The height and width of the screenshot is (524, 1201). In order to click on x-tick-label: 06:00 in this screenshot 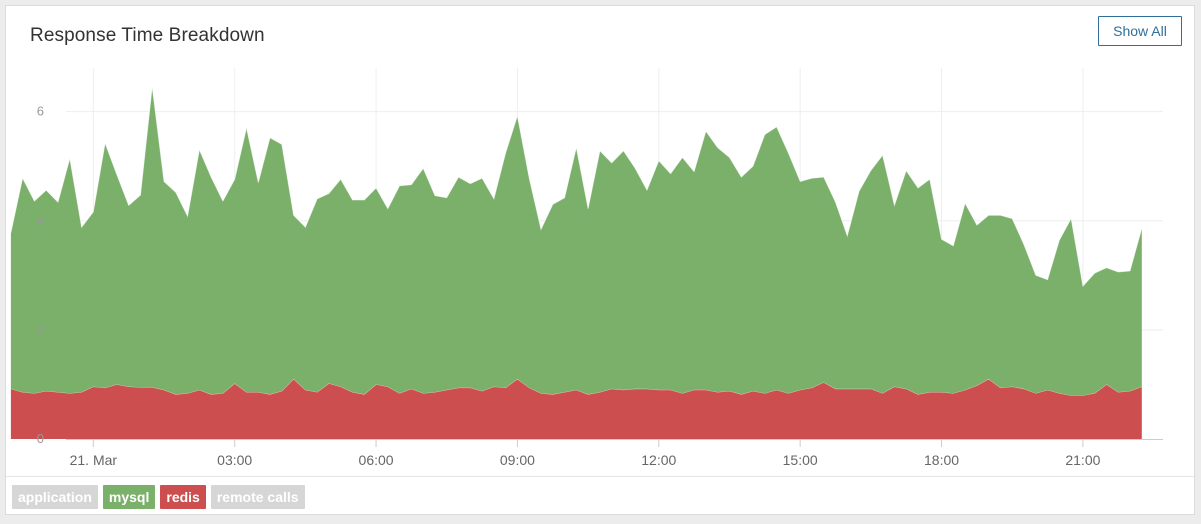, I will do `click(376, 460)`.